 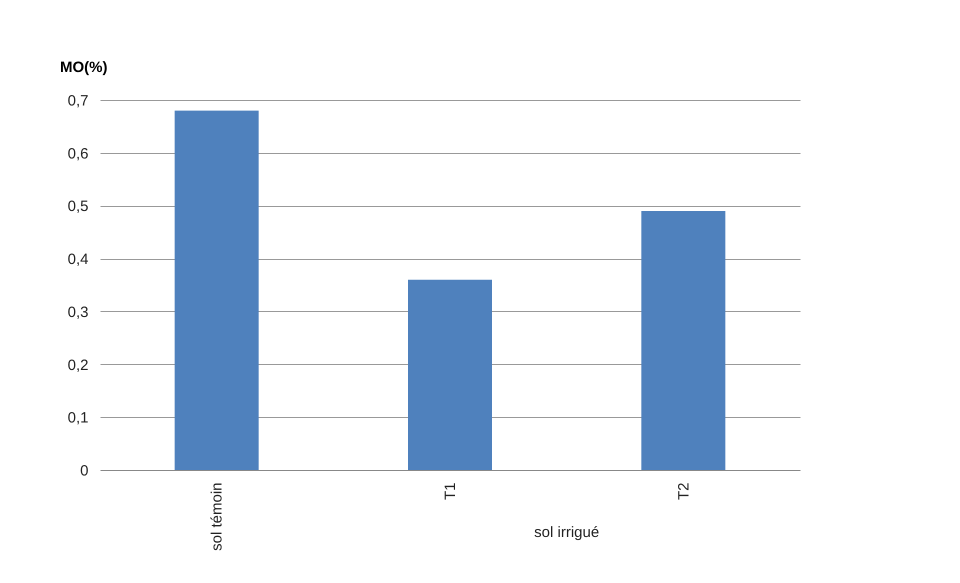 What do you see at coordinates (78, 365) in the screenshot?
I see `y-tick-label: 0,2` at bounding box center [78, 365].